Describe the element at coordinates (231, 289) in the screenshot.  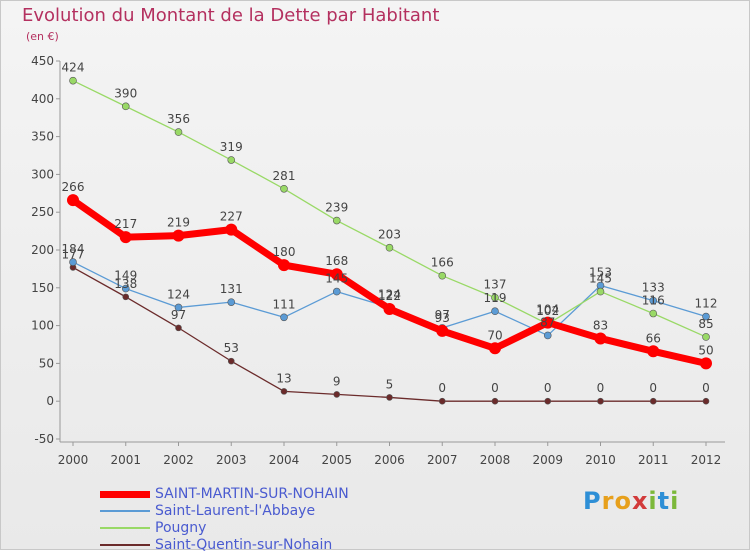
I see `data-label: 131` at that location.